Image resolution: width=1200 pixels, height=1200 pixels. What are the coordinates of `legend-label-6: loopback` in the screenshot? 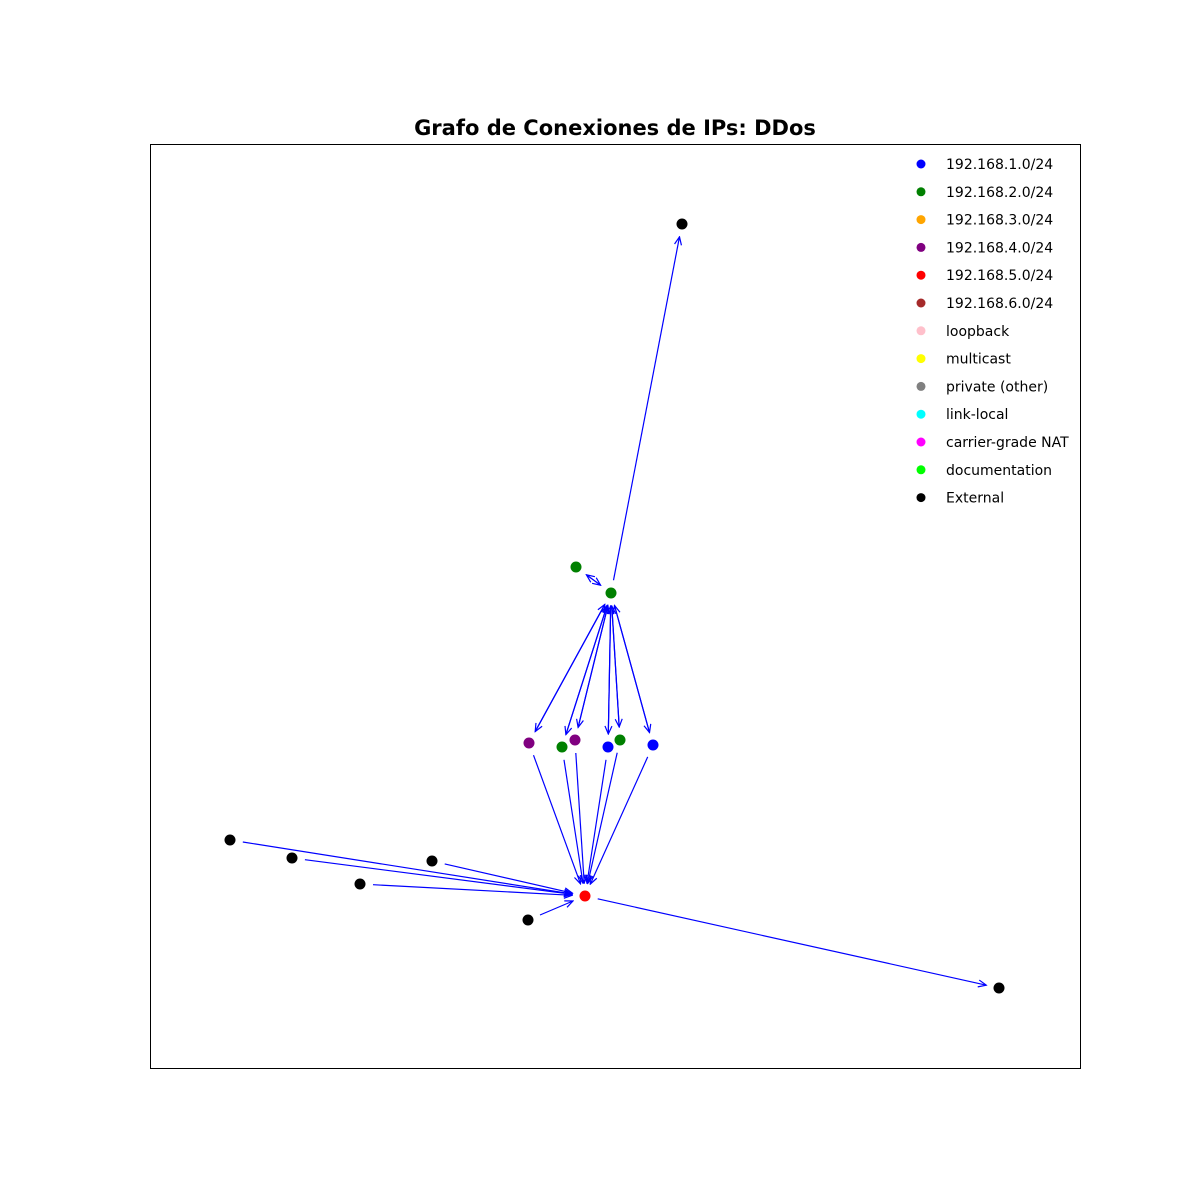 It's located at (978, 332).